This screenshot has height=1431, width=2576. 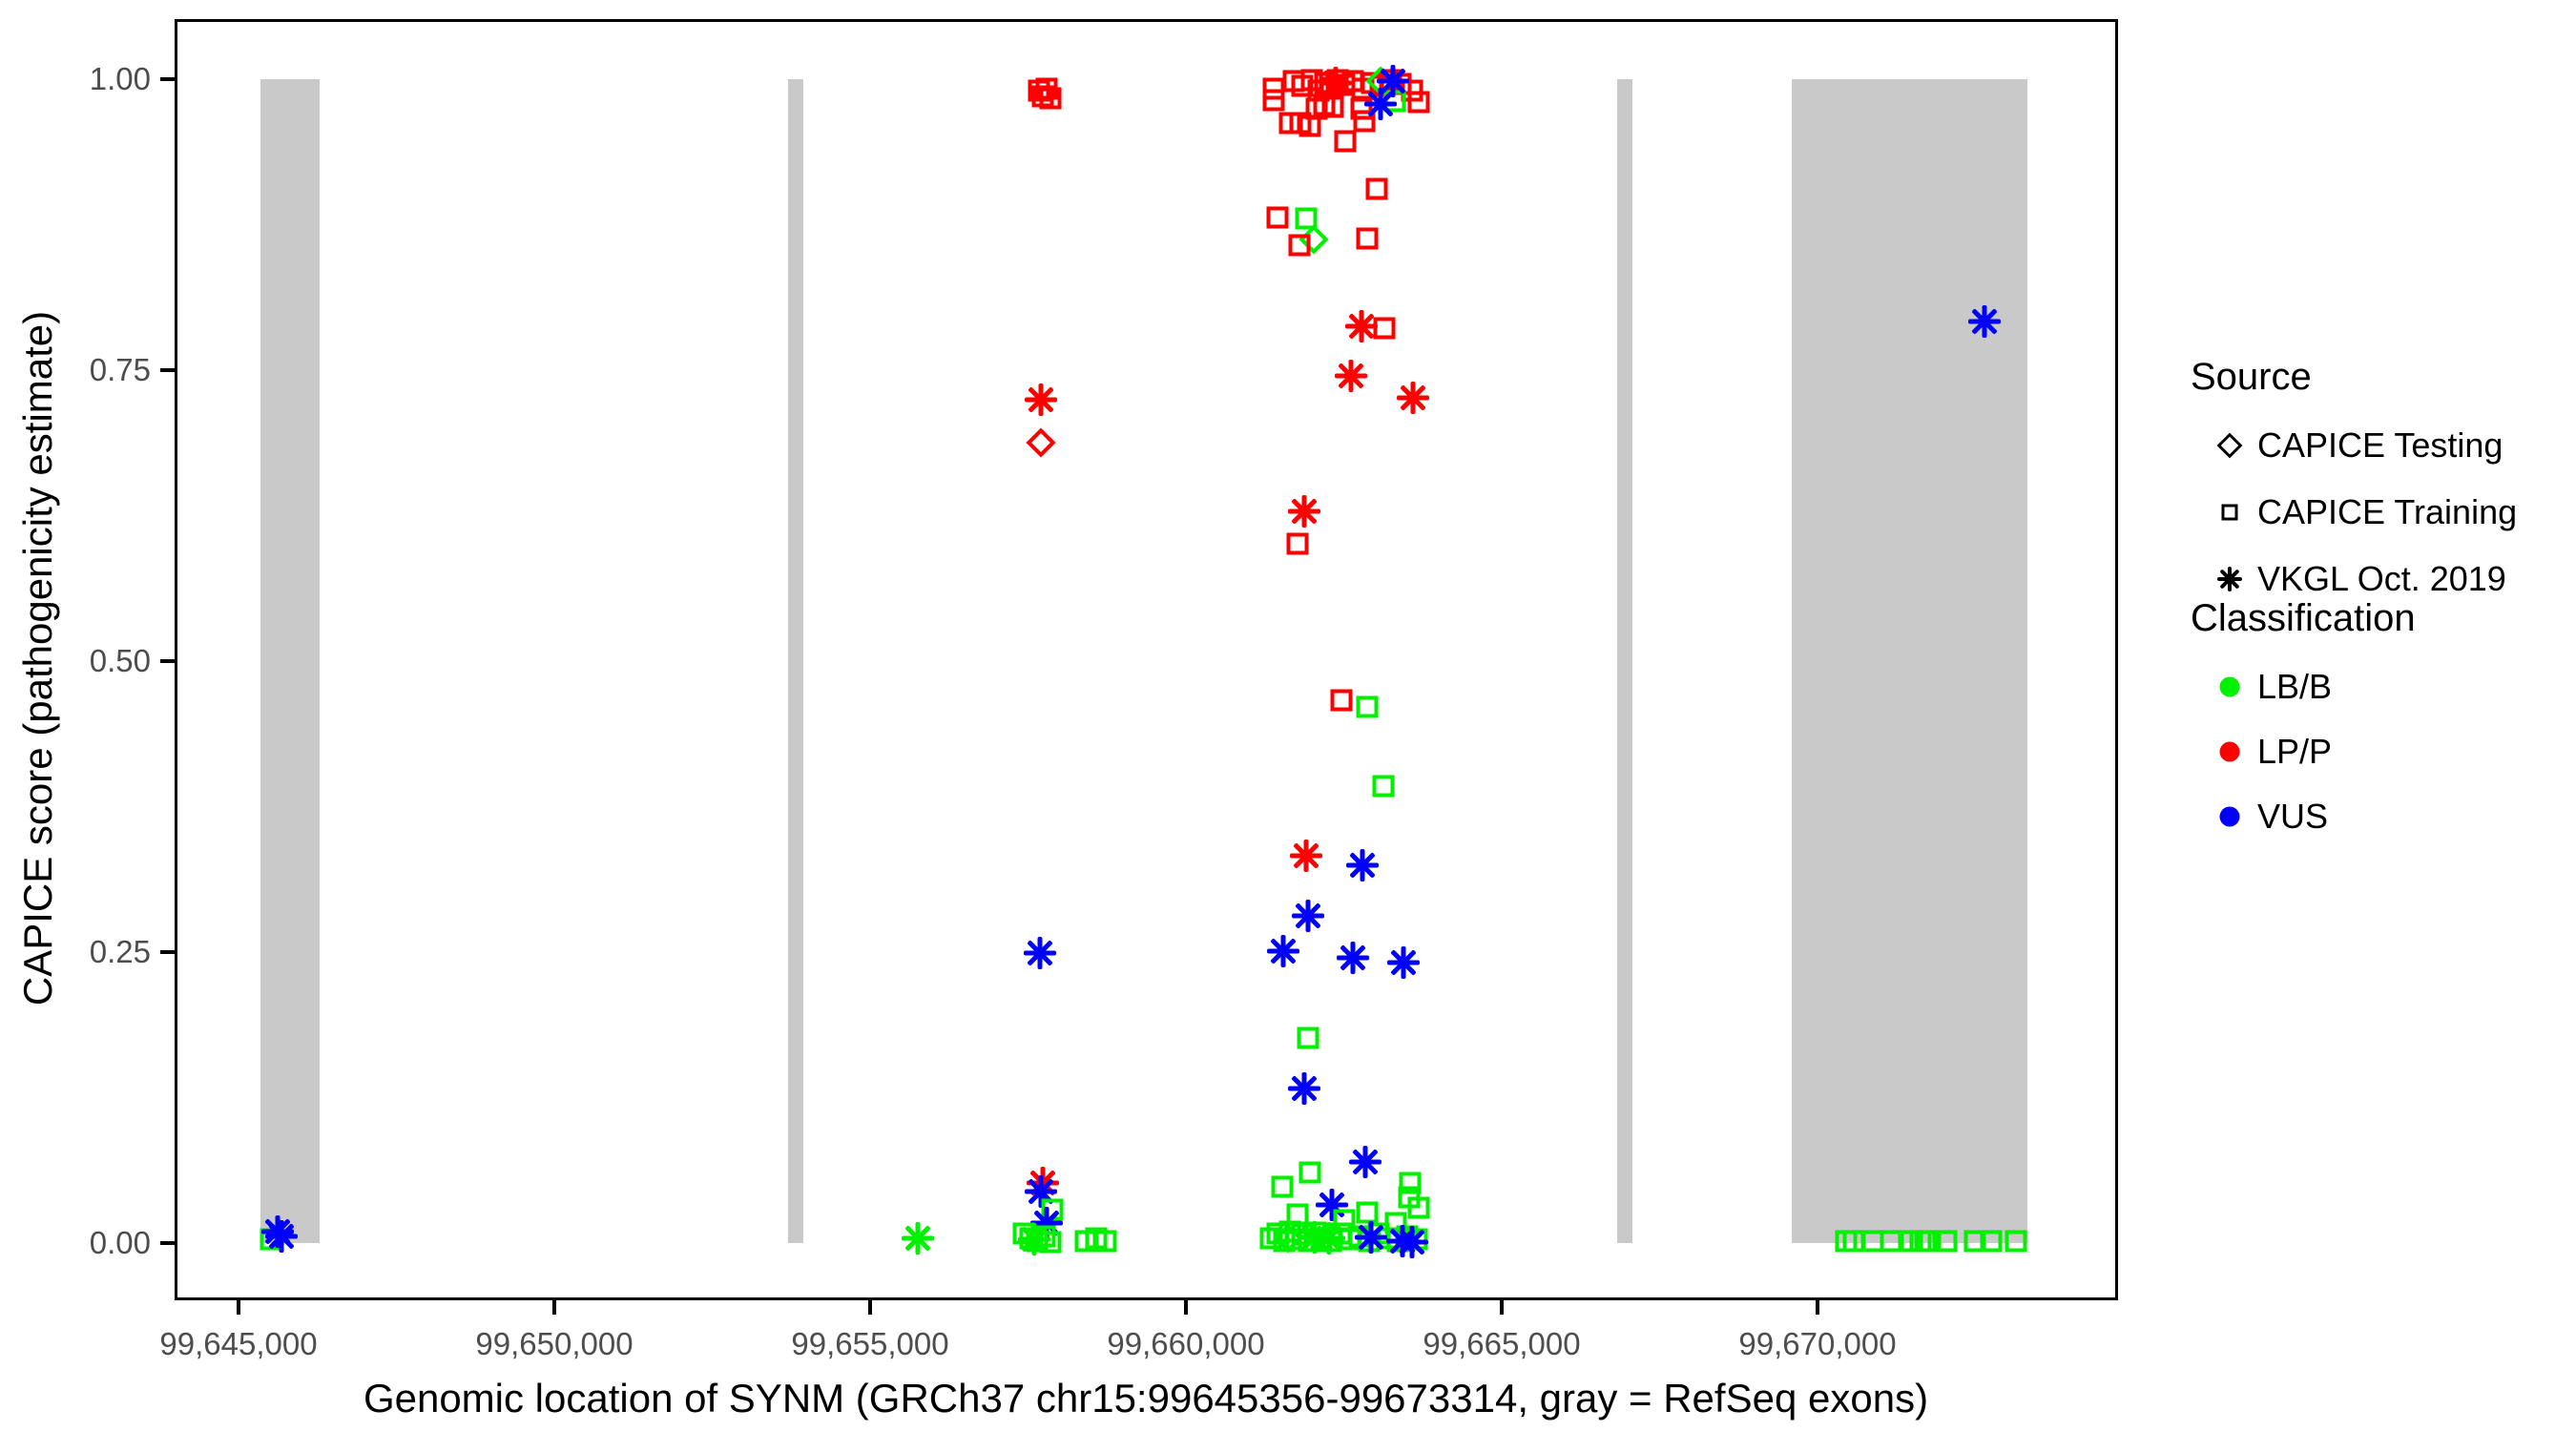 I want to click on legend-classification-item: VUS, so click(x=2265, y=817).